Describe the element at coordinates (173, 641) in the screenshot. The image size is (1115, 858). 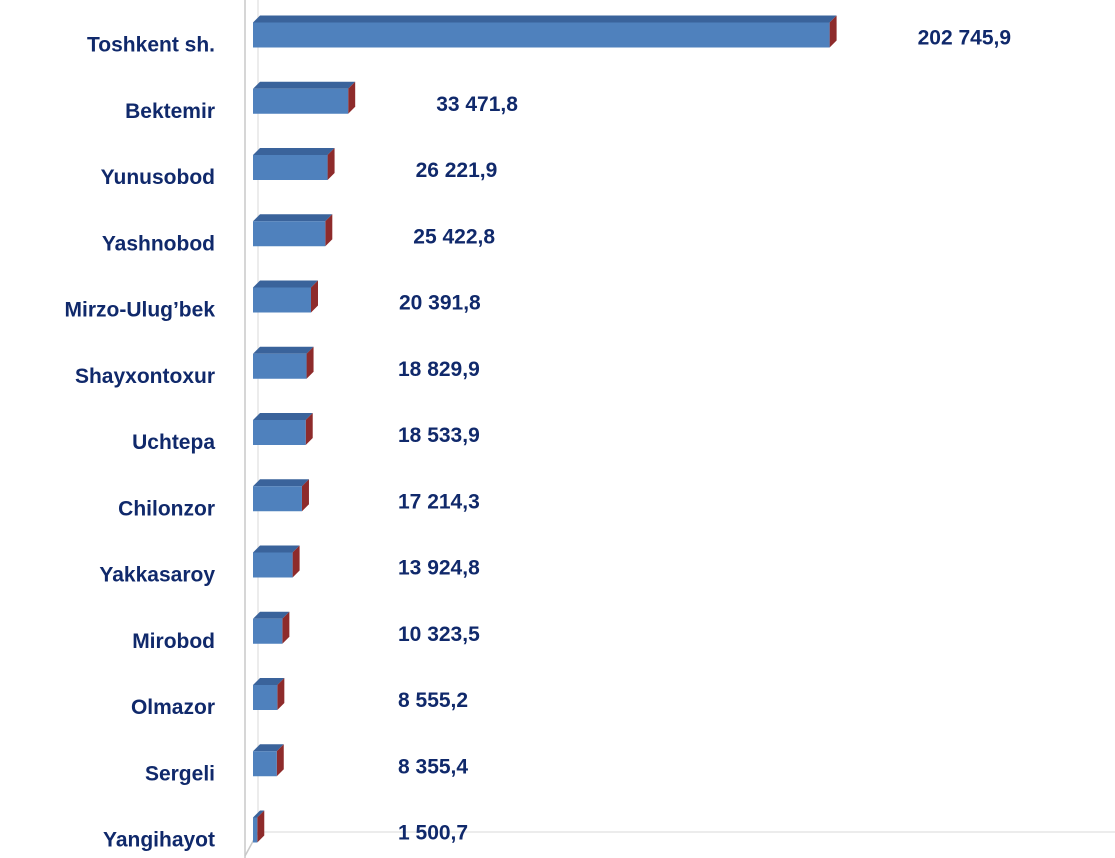
I see `y-tick-label: Mirobod` at that location.